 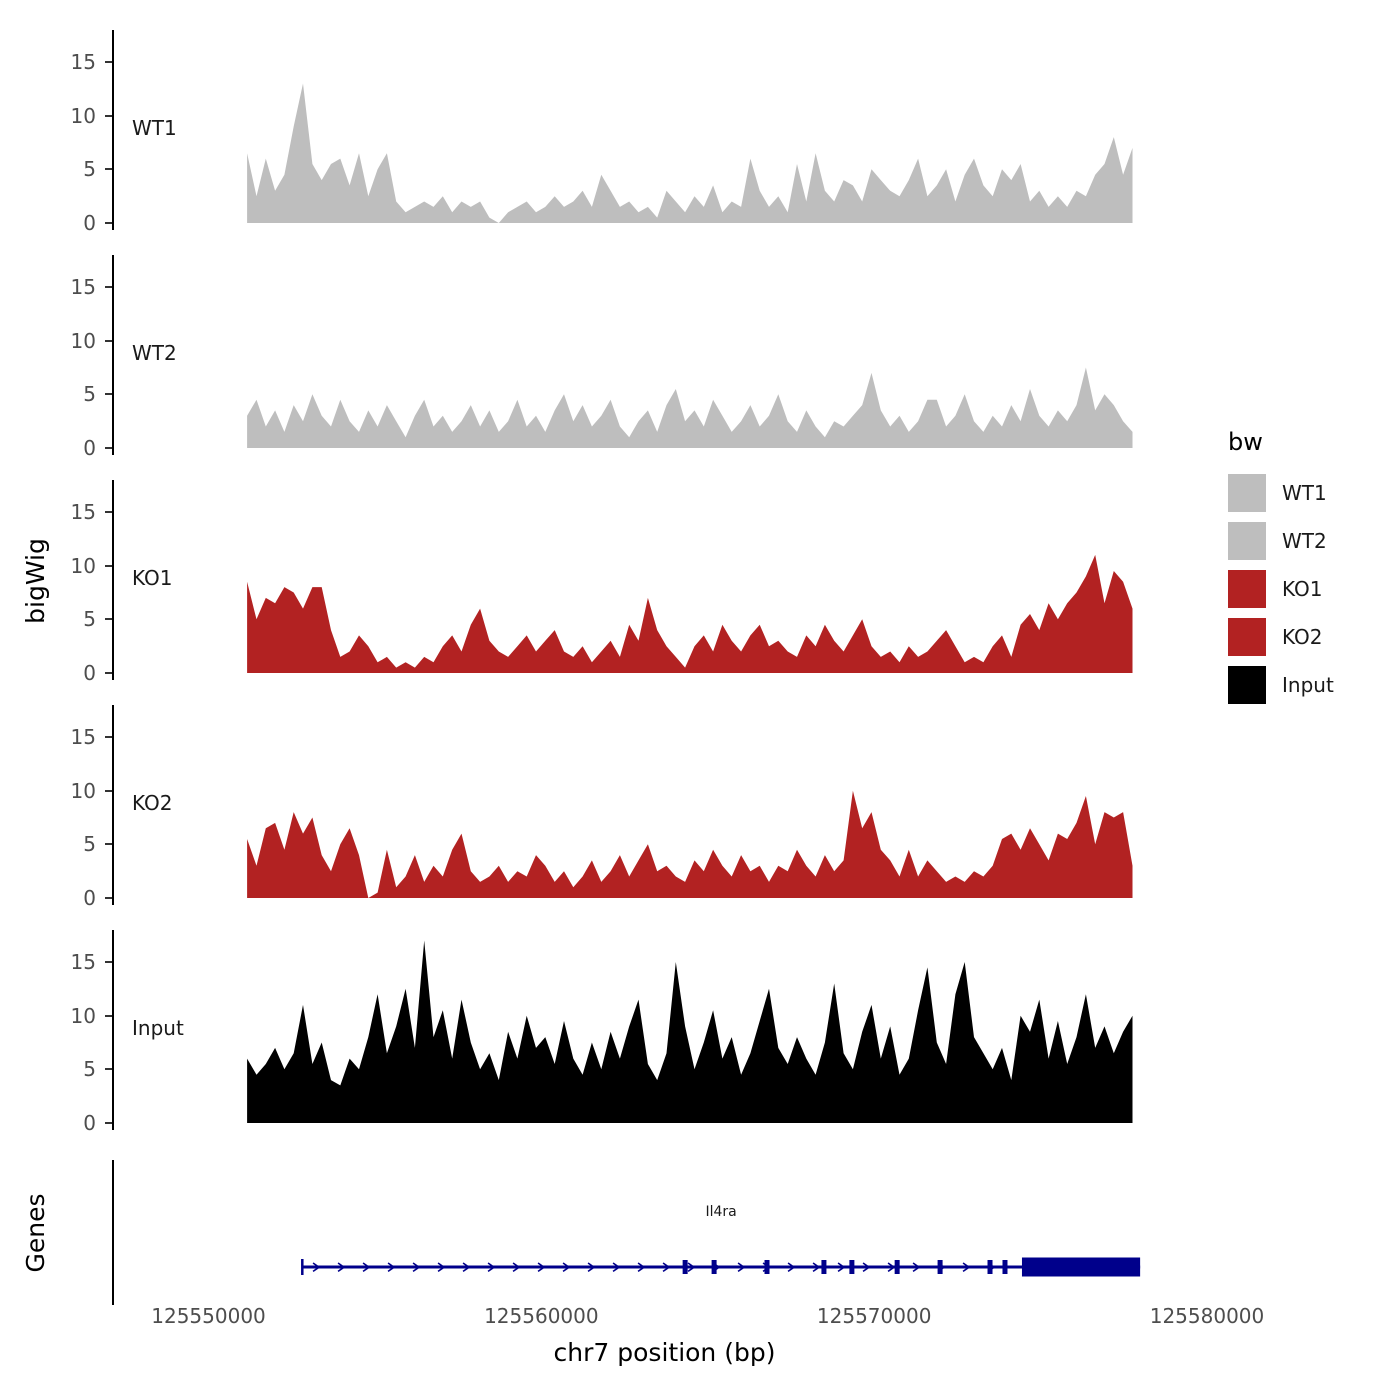 What do you see at coordinates (1281, 685) in the screenshot?
I see `legend-item-input: Input` at bounding box center [1281, 685].